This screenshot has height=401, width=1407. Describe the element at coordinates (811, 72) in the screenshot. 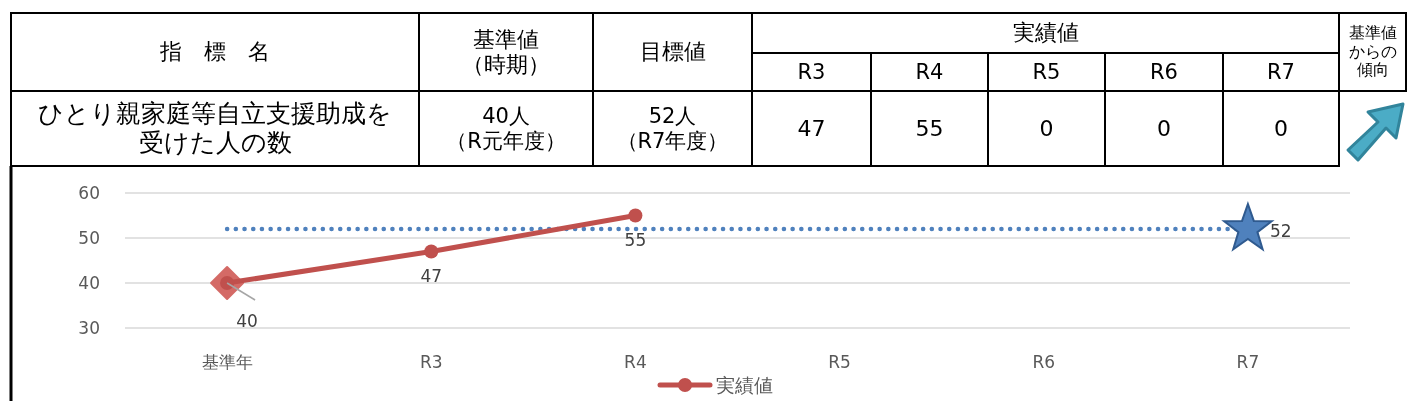

I see `text: R3` at that location.